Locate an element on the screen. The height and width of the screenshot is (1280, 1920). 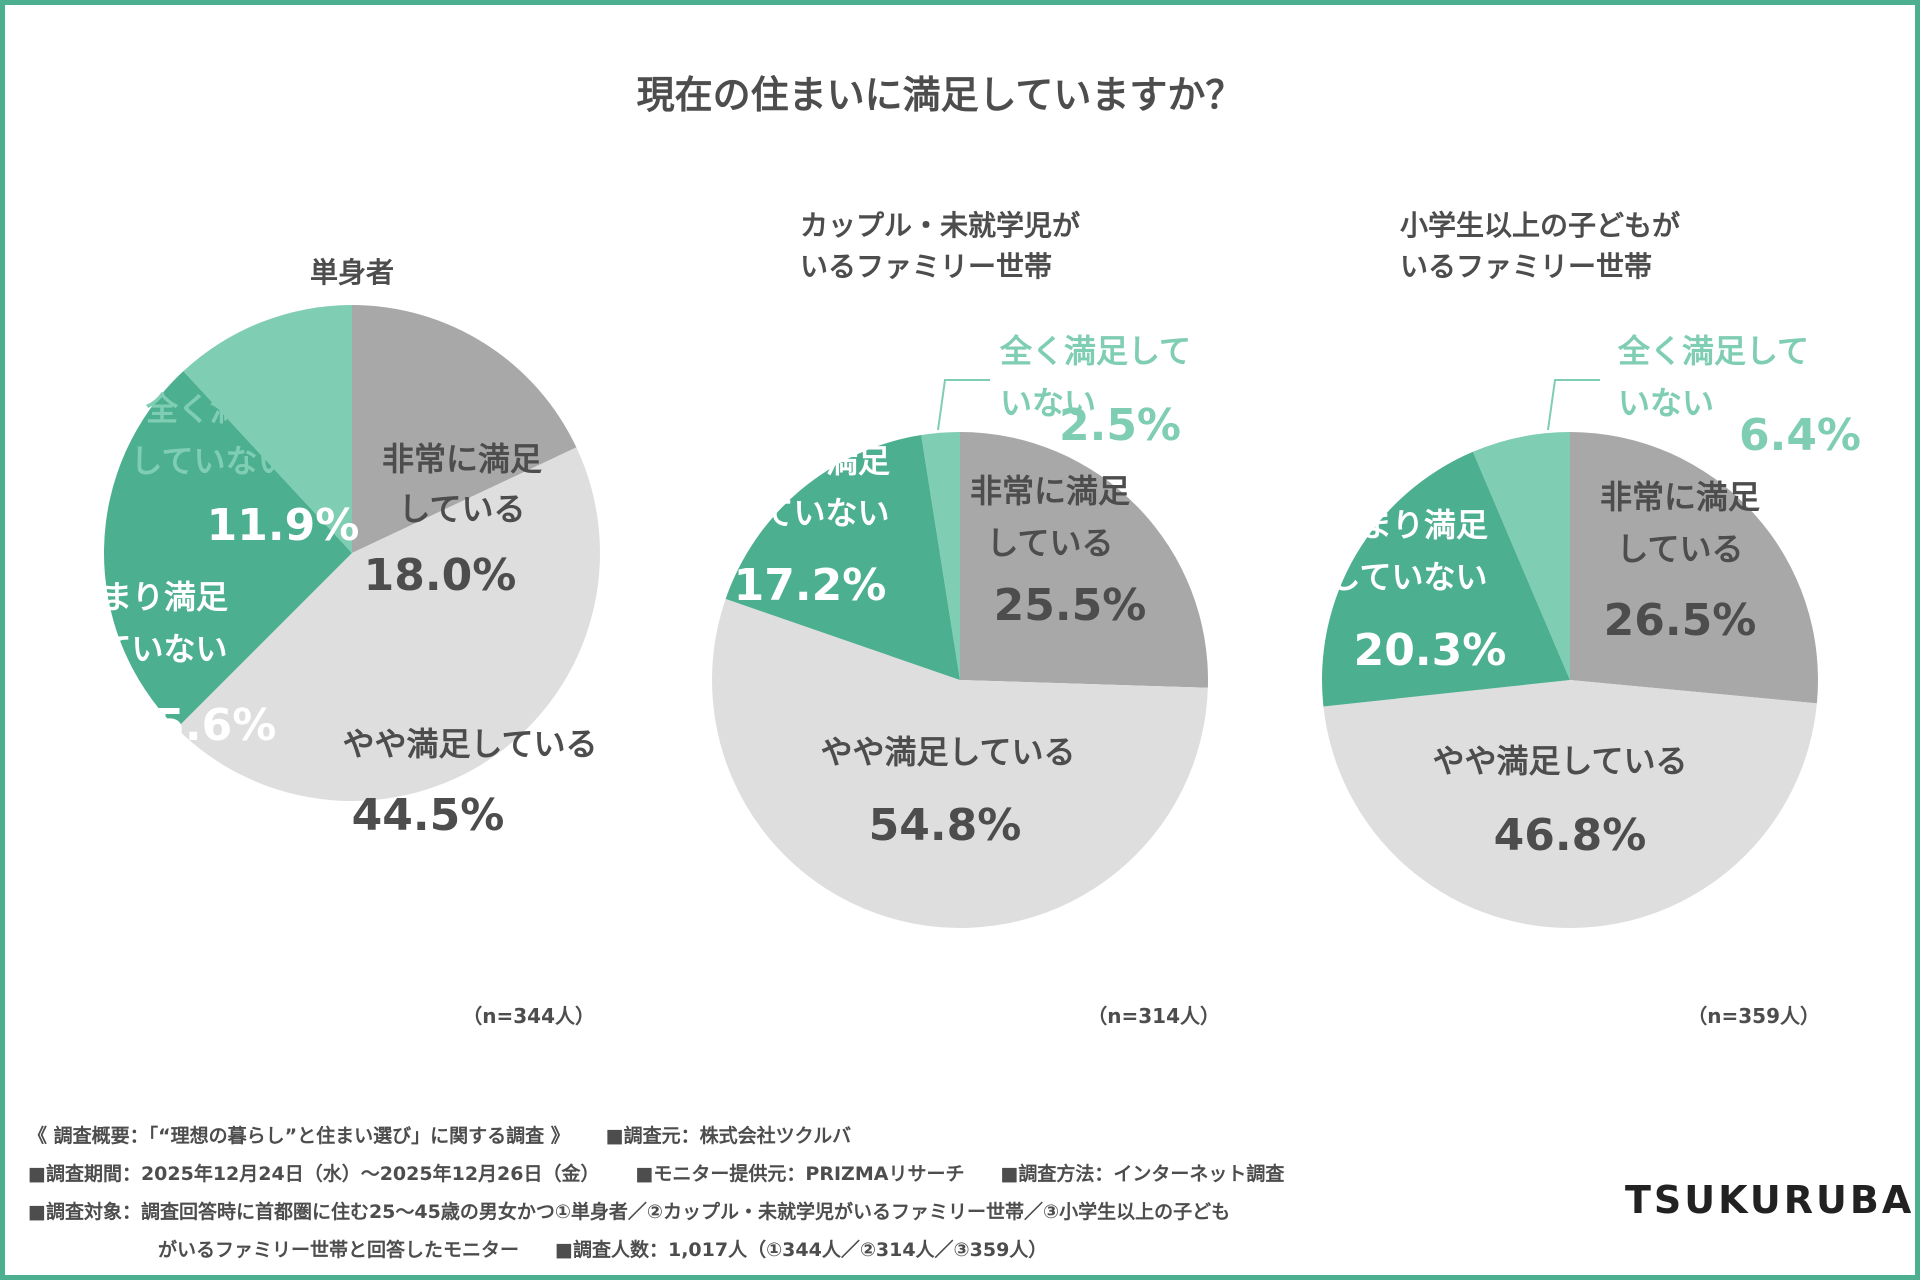
slice-label: 全く満足 is located at coordinates (209, 409).